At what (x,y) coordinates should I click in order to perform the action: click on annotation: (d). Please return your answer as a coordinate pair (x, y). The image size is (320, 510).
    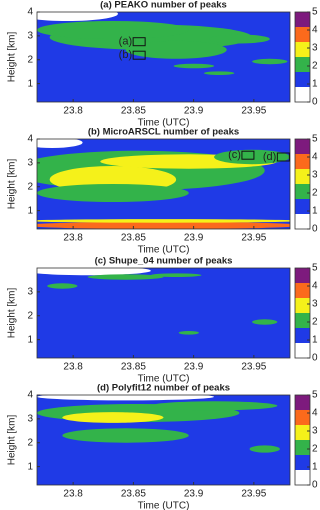
    Looking at the image, I should click on (269, 157).